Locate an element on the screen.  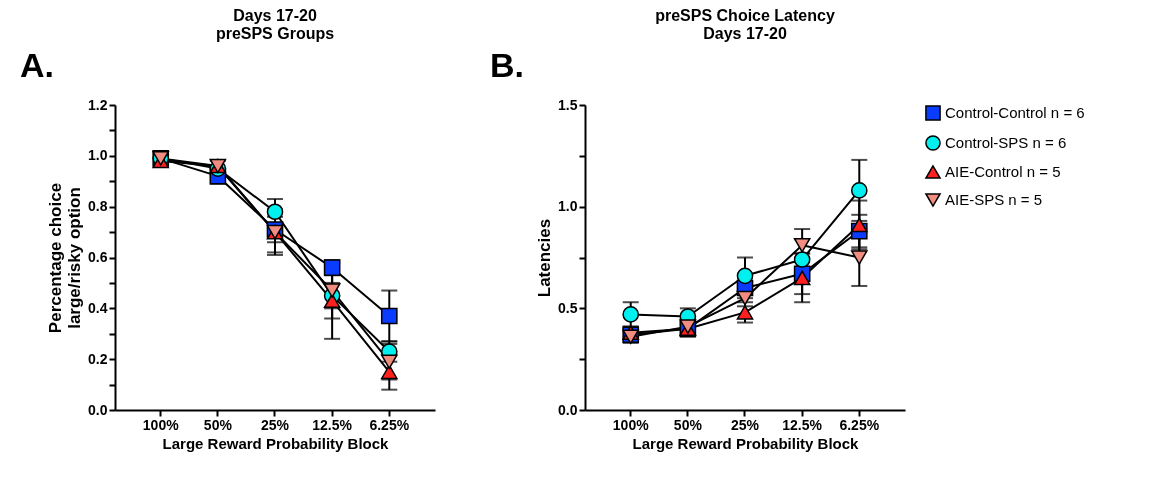
y-tick-label: 0.2 is located at coordinates (98, 358).